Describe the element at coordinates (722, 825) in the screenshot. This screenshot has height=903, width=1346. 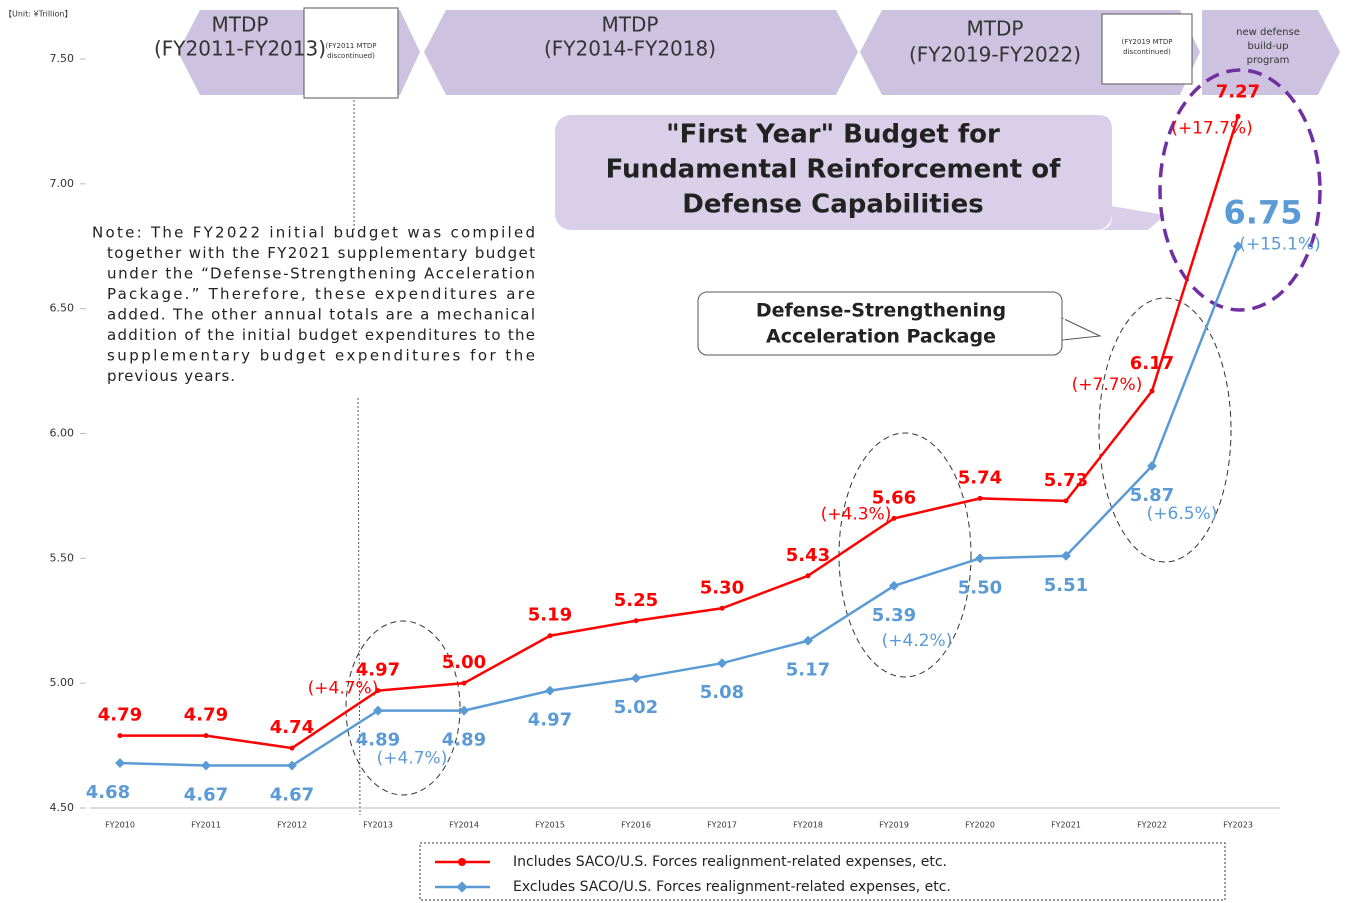
I see `x-tick-label: FY2017` at that location.